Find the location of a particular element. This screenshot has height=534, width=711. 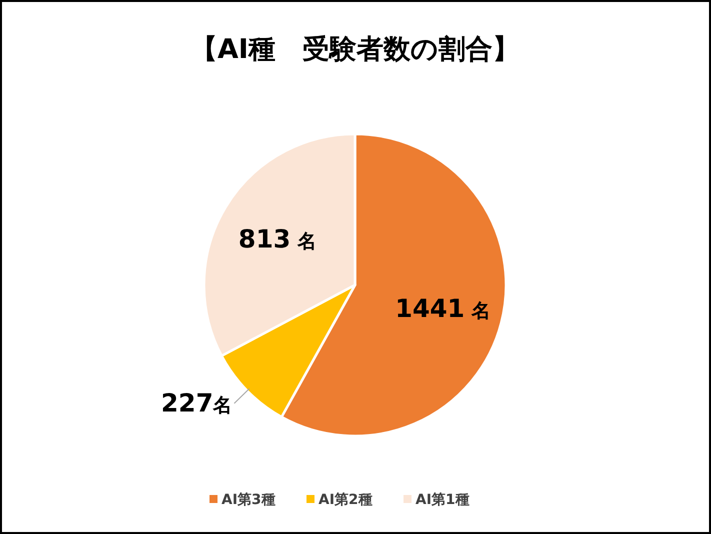

legend-label: AI第2種 is located at coordinates (345, 500).